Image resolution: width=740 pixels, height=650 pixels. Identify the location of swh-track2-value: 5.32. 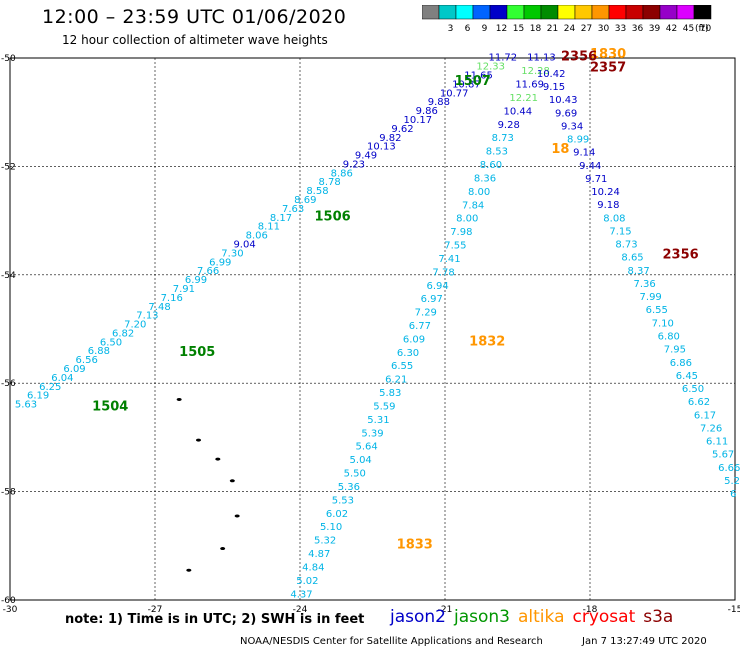
(325, 541).